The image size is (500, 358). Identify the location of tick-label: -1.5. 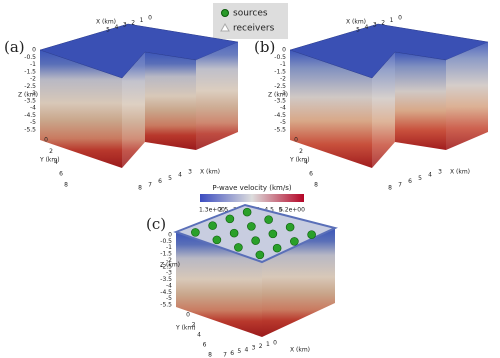
(166, 254).